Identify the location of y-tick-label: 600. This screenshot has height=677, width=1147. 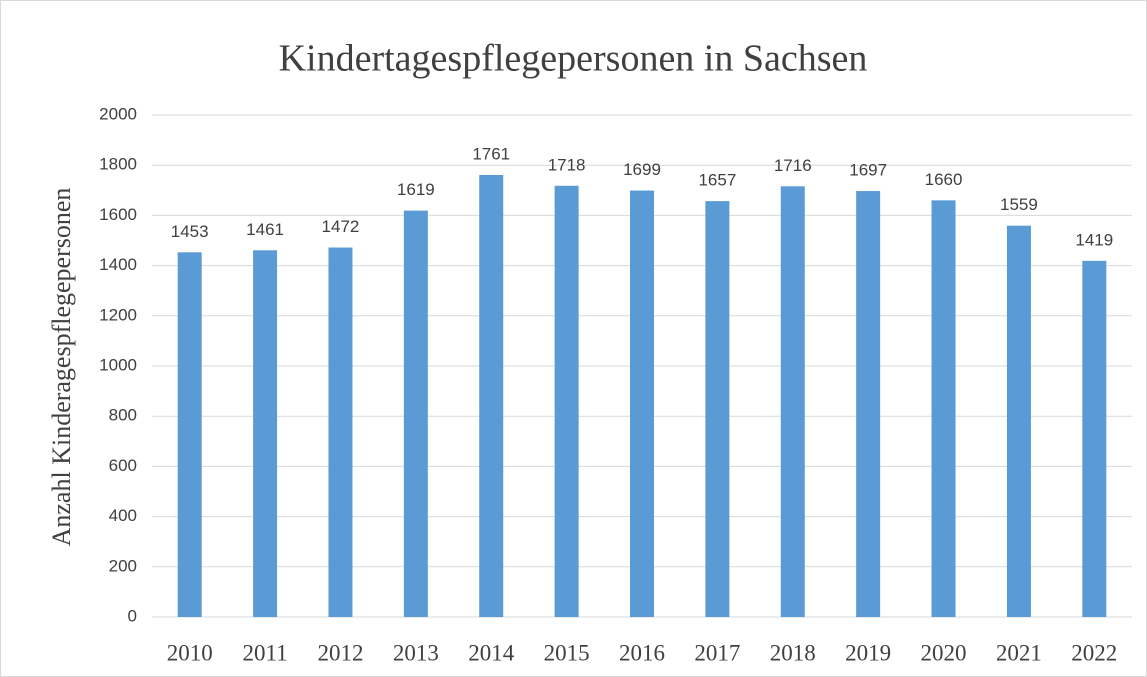
(123, 465).